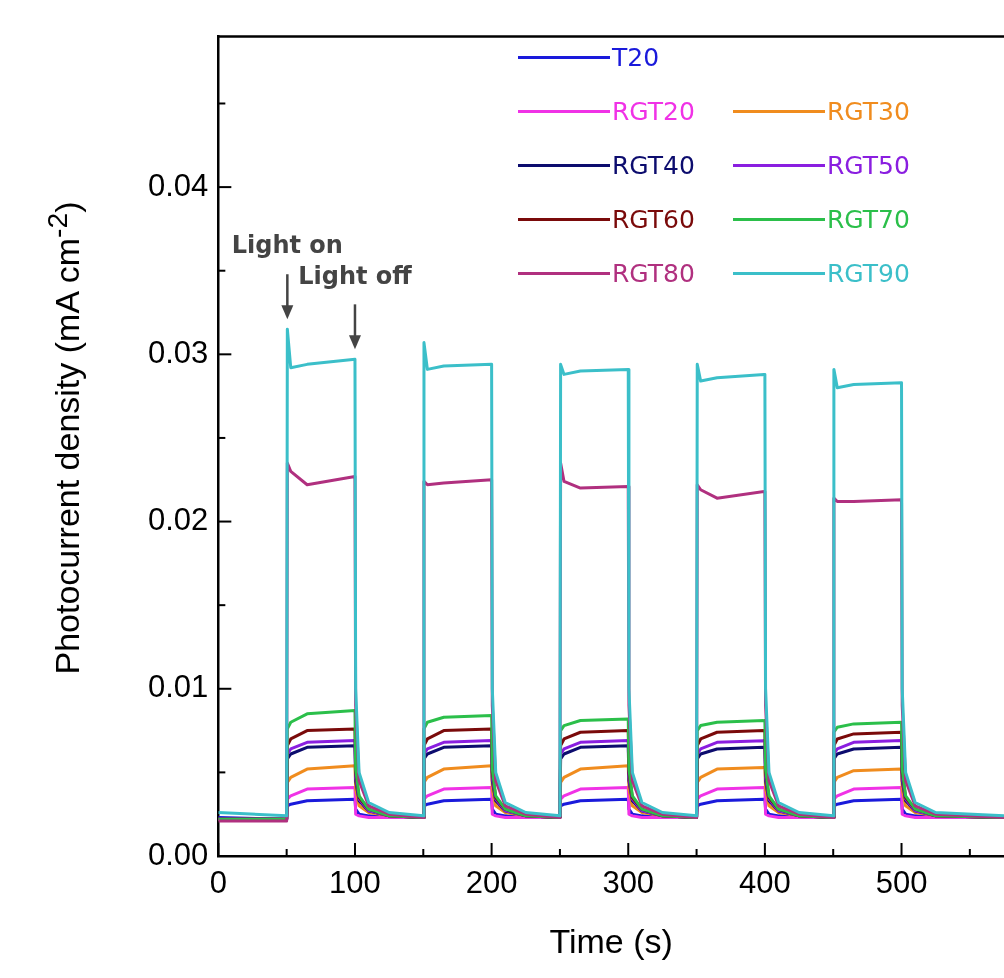 Image resolution: width=1004 pixels, height=978 pixels. I want to click on x-tick-label: 100, so click(355, 883).